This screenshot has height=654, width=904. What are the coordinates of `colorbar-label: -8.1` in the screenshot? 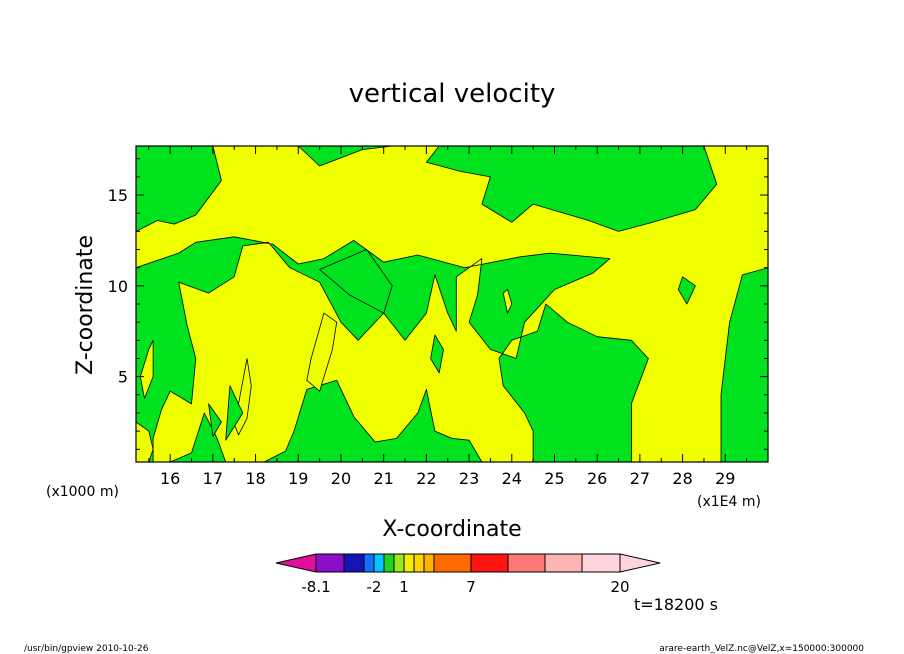 It's located at (315, 587).